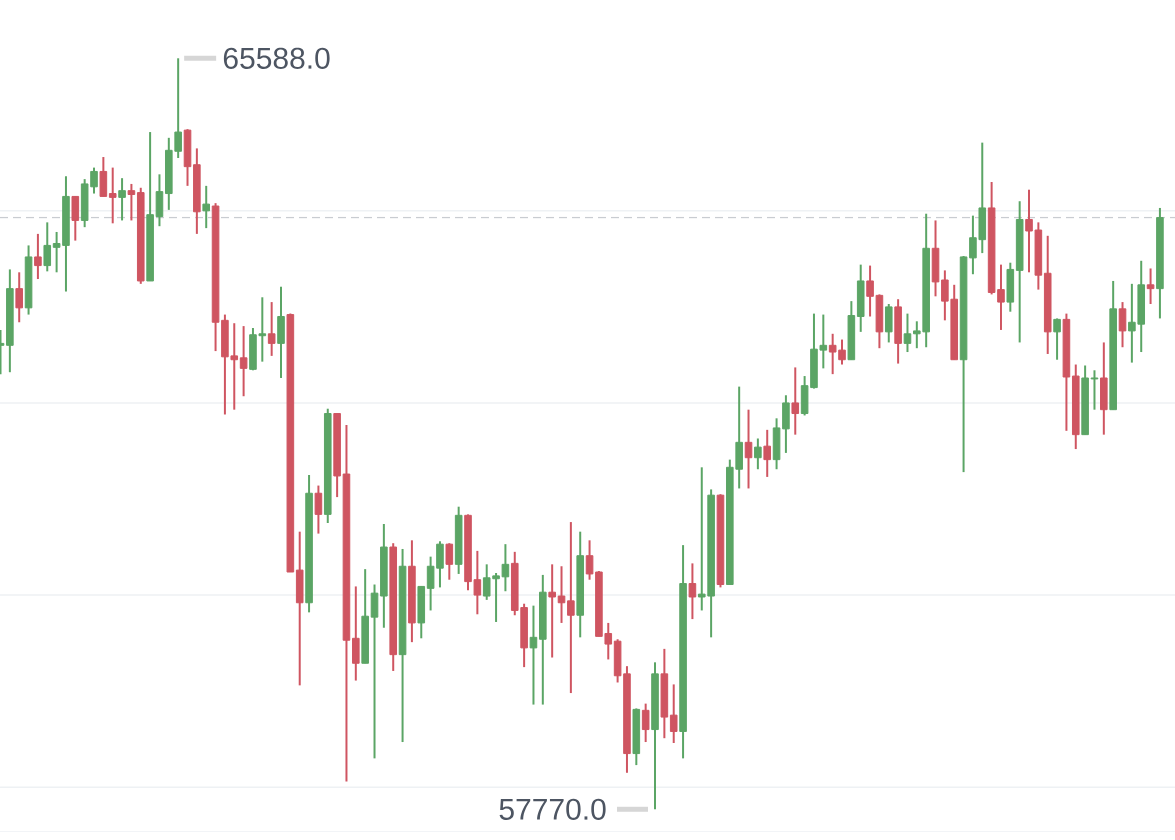  I want to click on annotation: 57770.0, so click(552, 809).